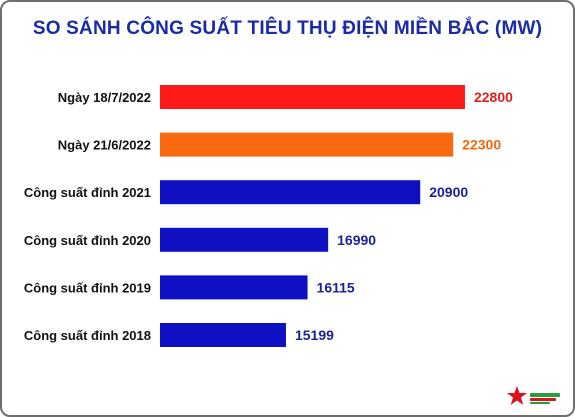  What do you see at coordinates (493, 97) in the screenshot?
I see `value-label: 22800` at bounding box center [493, 97].